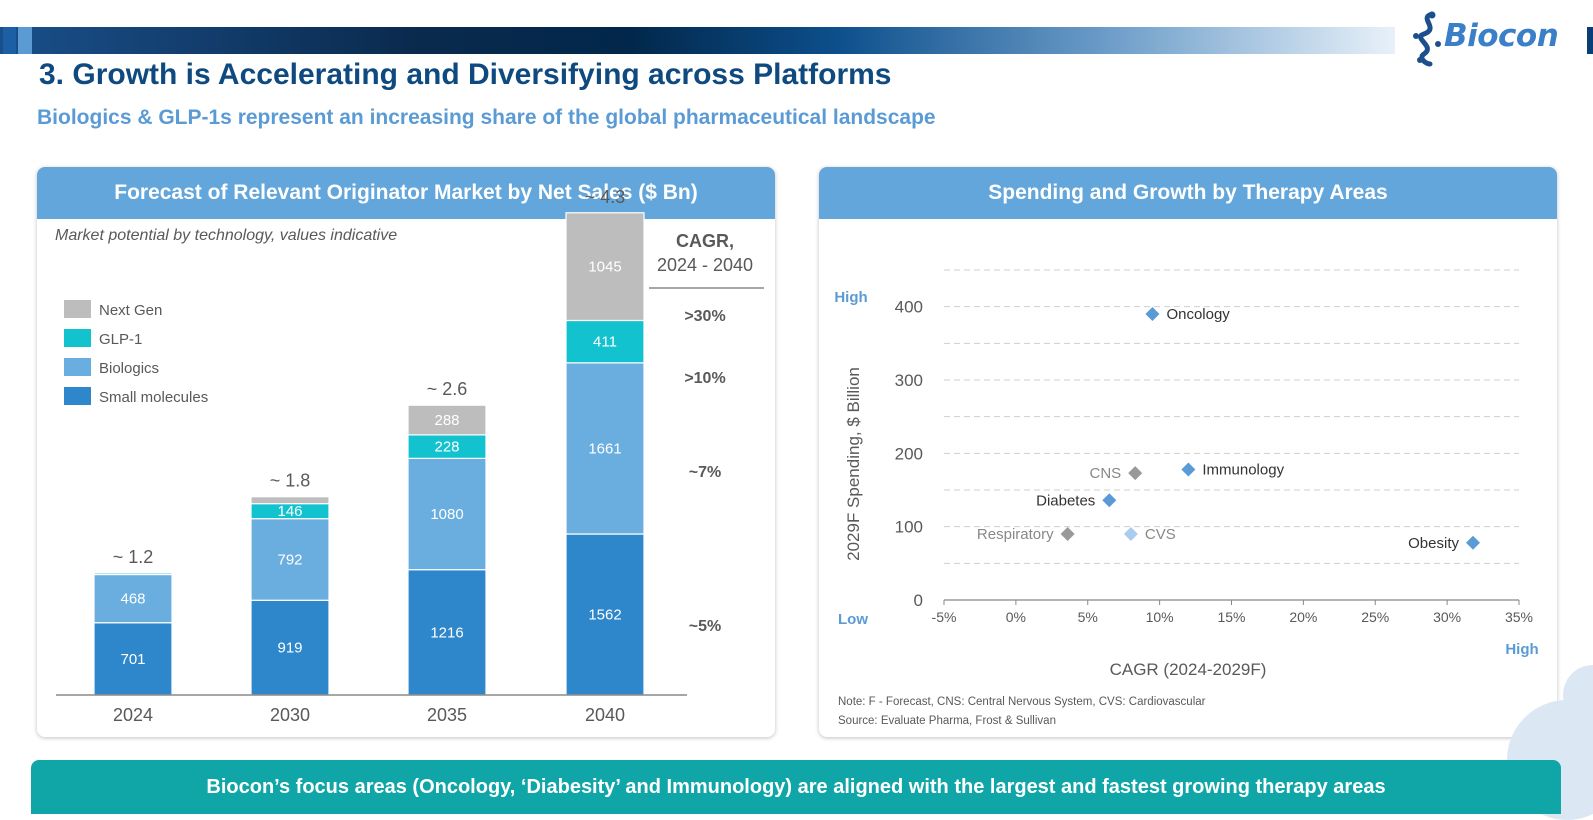 Image resolution: width=1593 pixels, height=820 pixels. What do you see at coordinates (289, 648) in the screenshot?
I see `bar-value-label: 919` at bounding box center [289, 648].